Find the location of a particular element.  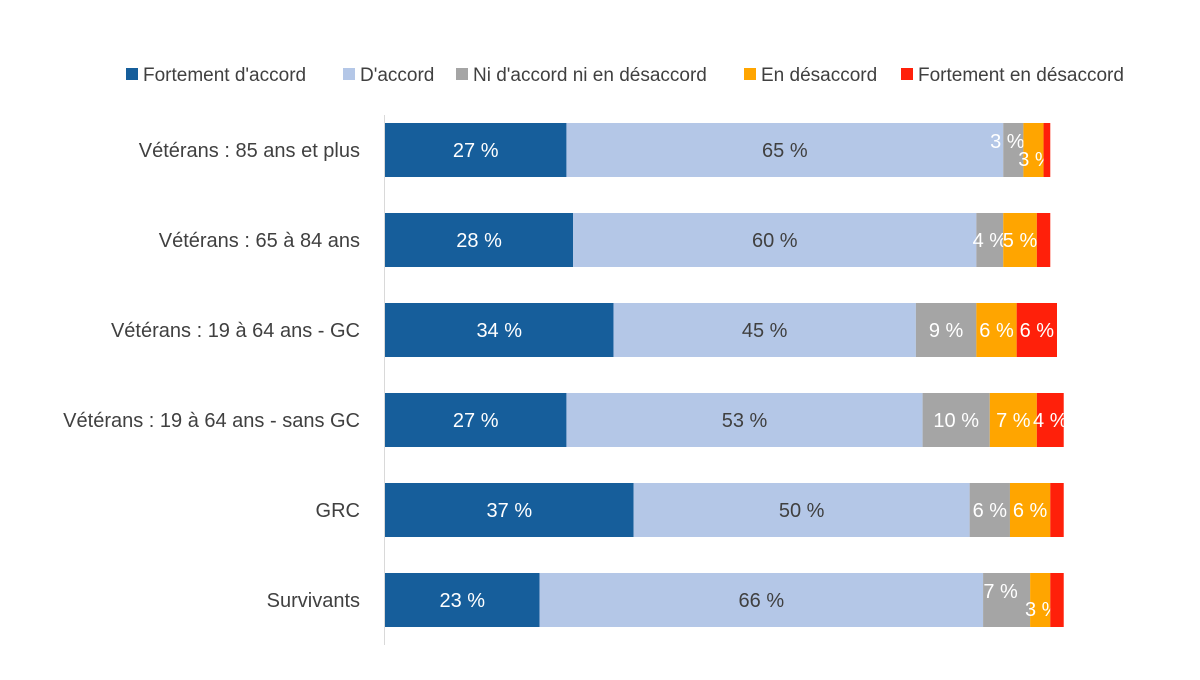

data-label: 53 % is located at coordinates (745, 421).